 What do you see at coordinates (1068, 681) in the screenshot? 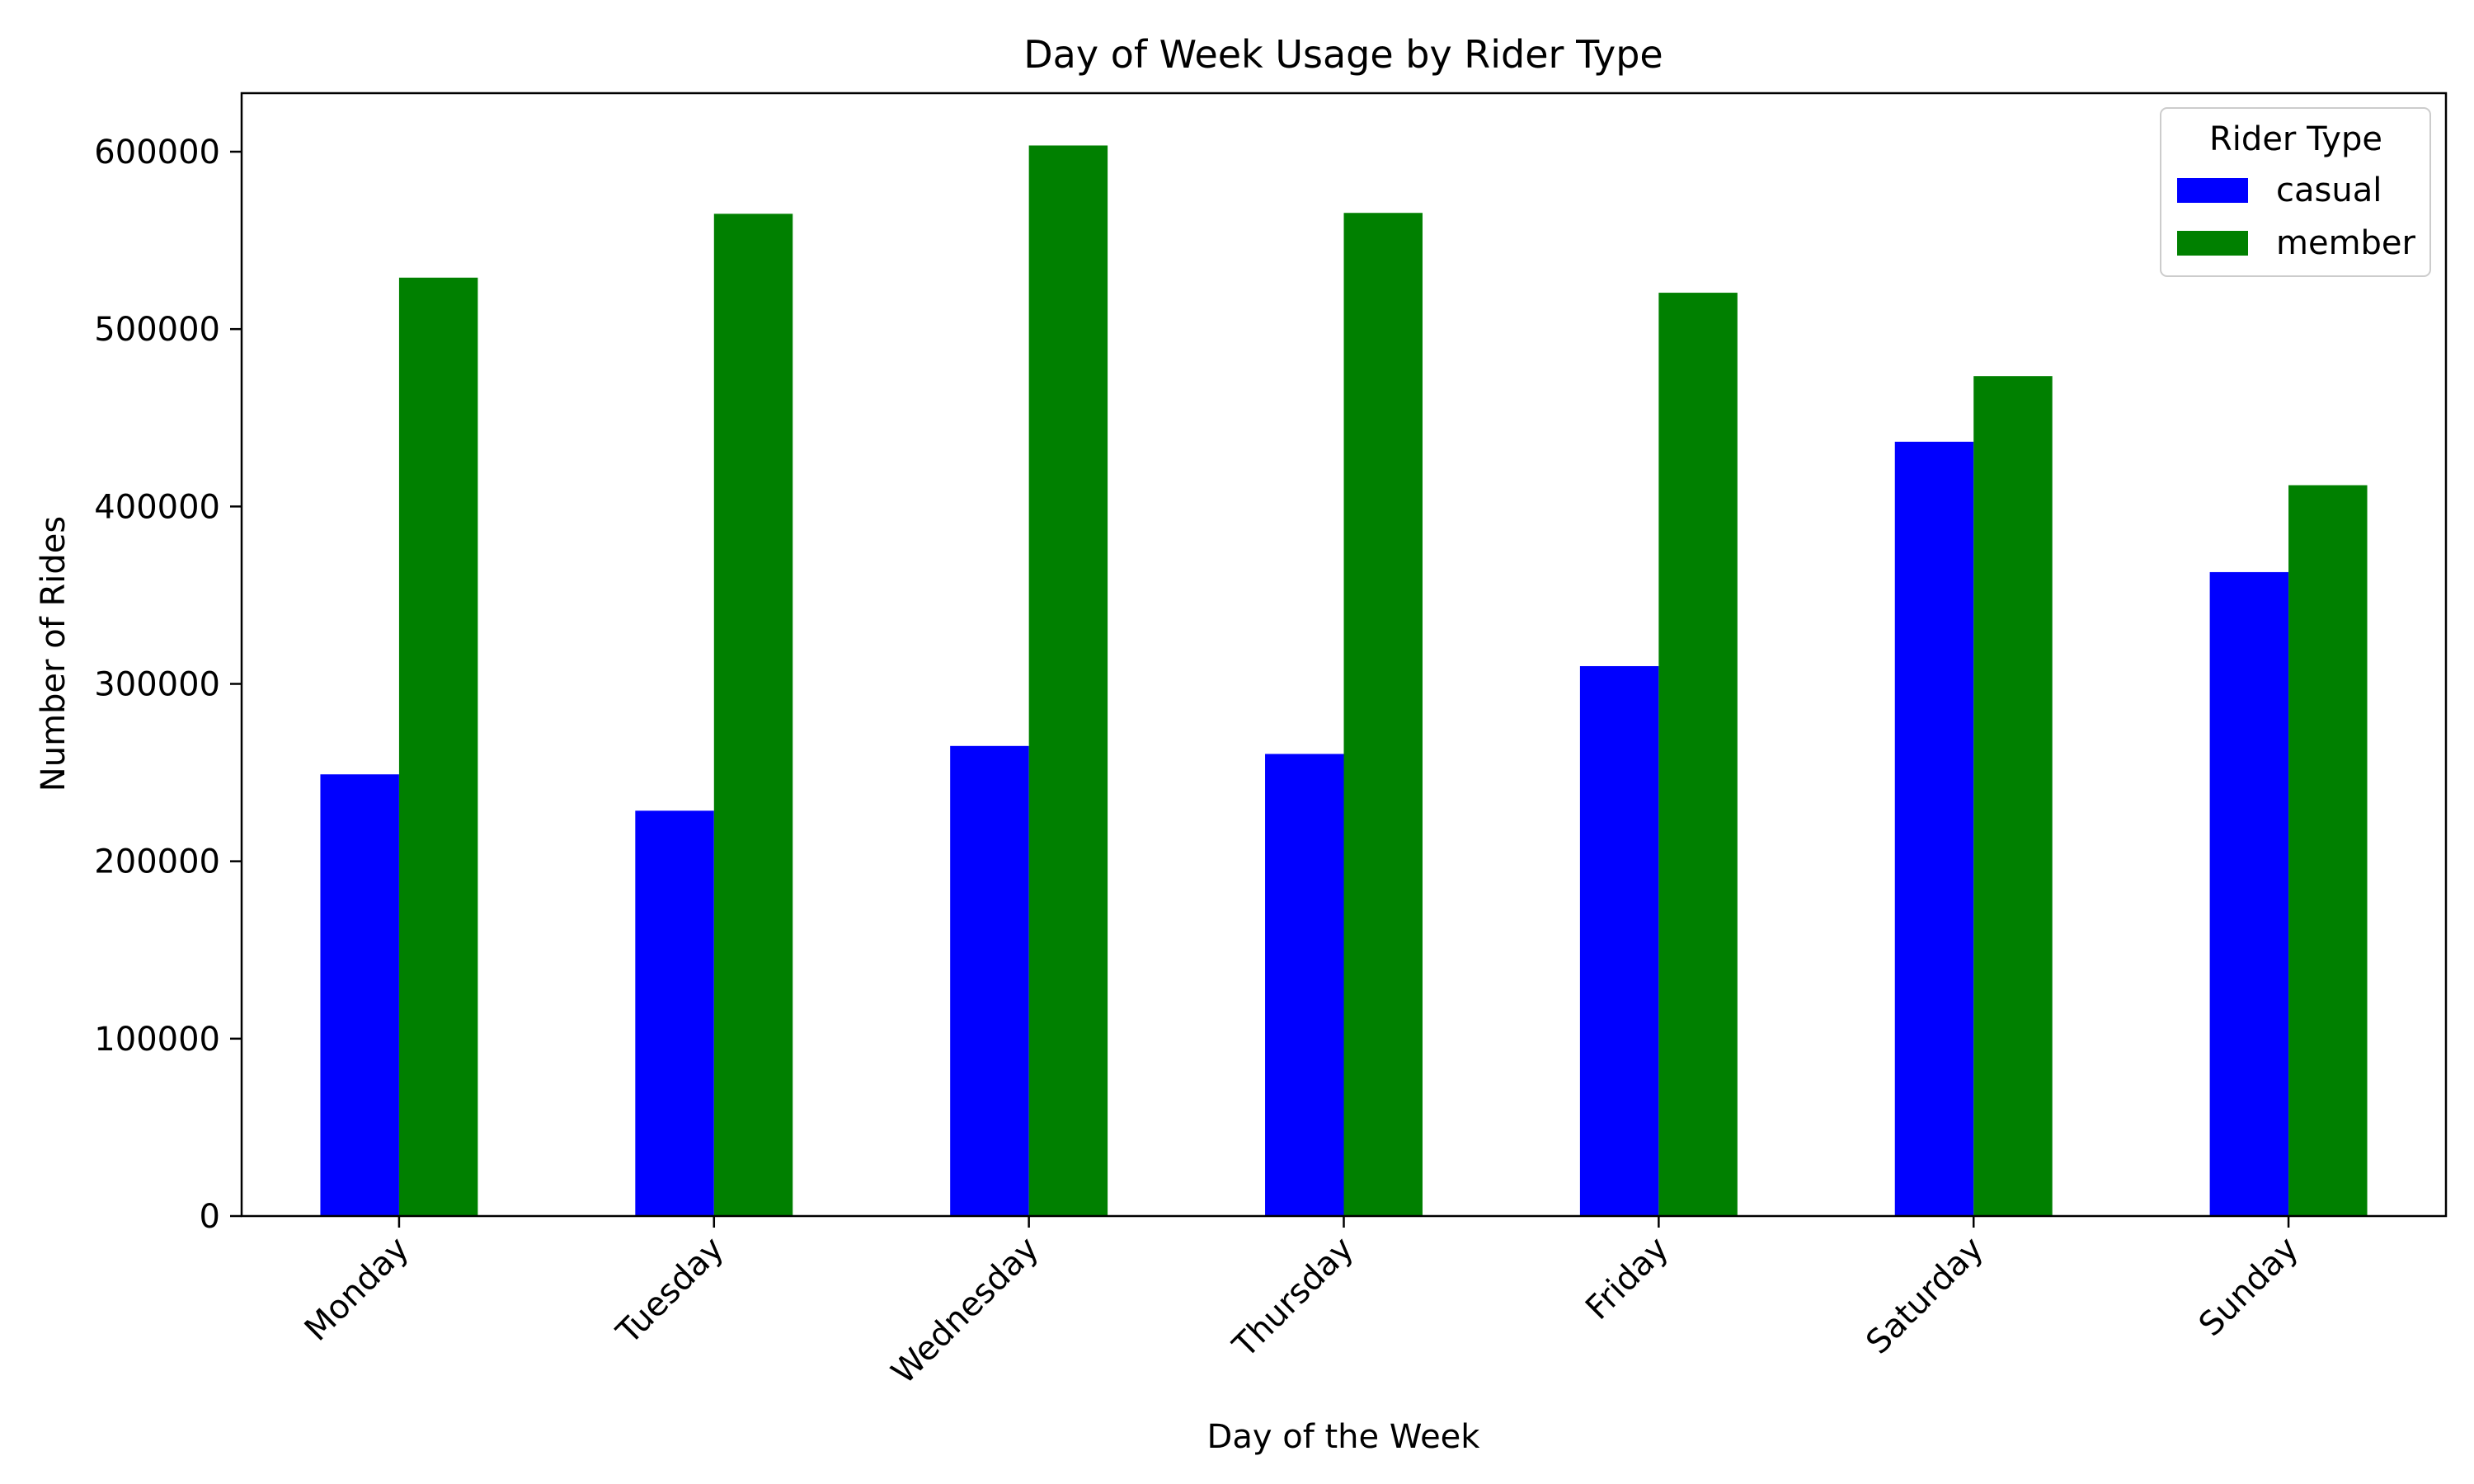
I see `bar-member-wednesday` at bounding box center [1068, 681].